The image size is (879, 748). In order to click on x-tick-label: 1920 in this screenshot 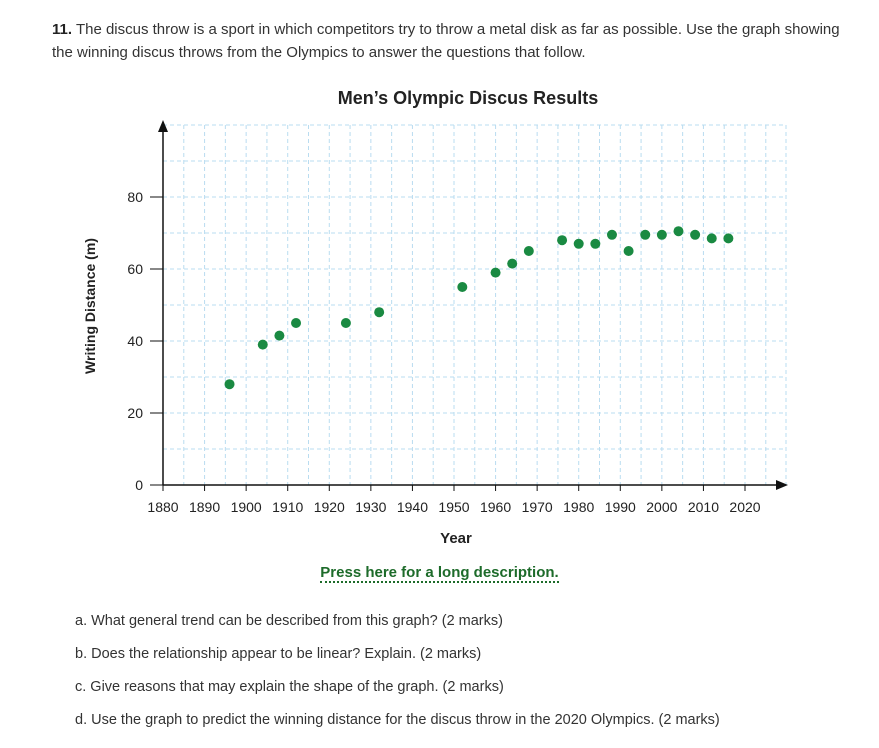, I will do `click(329, 507)`.